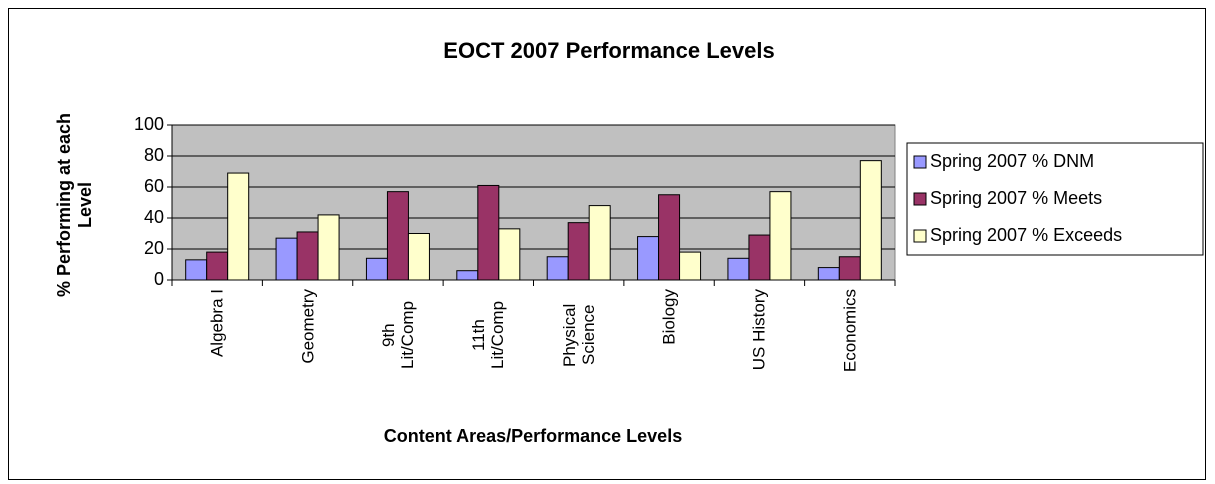 The width and height of the screenshot is (1215, 484). What do you see at coordinates (608, 50) in the screenshot?
I see `chart-title: EOCT 2007 Performance Levels` at bounding box center [608, 50].